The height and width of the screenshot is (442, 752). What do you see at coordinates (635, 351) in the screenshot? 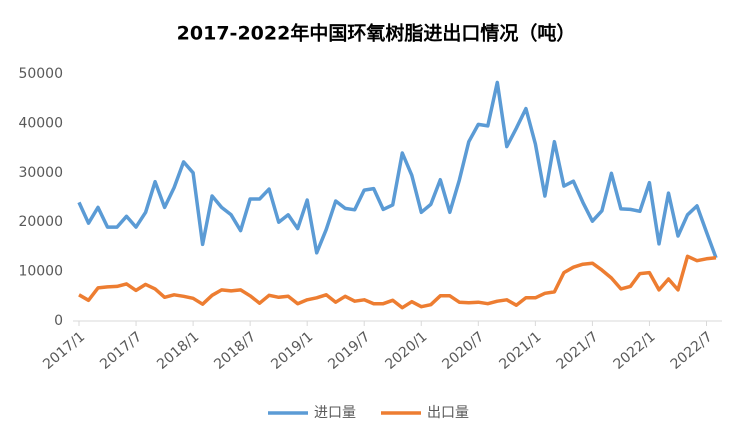
I see `x-tick-label: 2022/1` at bounding box center [635, 351].